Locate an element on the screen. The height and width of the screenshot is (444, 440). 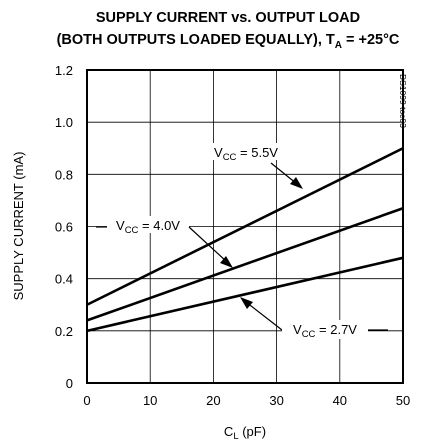
y-tick-label-3: 0.6 is located at coordinates (64, 227).